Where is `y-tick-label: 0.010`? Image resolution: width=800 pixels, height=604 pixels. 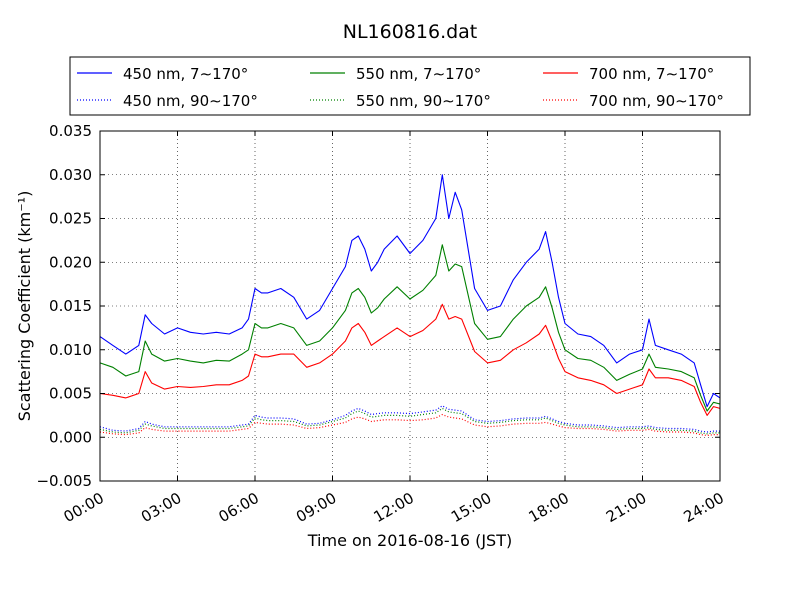 y-tick-label: 0.010 is located at coordinates (70, 350).